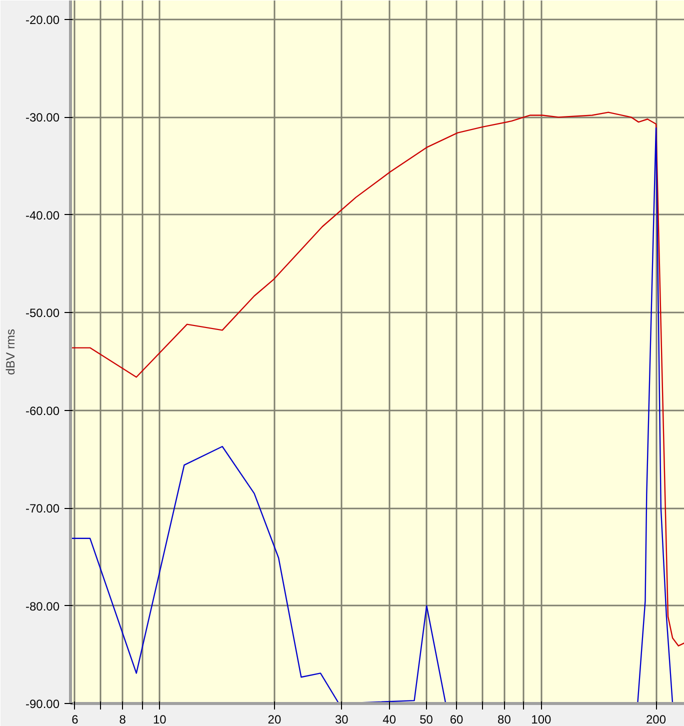  Describe the element at coordinates (10, 352) in the screenshot. I see `y-axis-title: dBV rms` at that location.